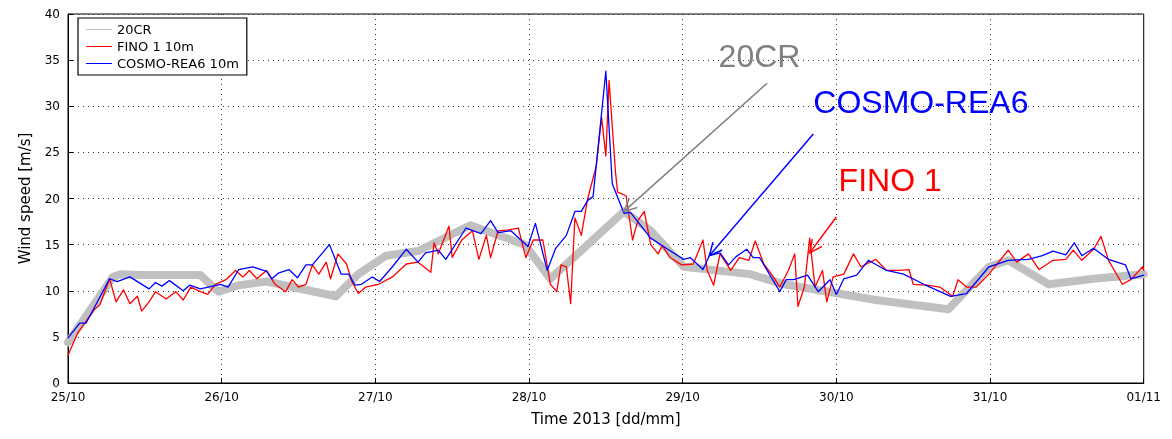 The image size is (1172, 439). What do you see at coordinates (529, 397) in the screenshot?
I see `x-tick-label: 28/10` at bounding box center [529, 397].